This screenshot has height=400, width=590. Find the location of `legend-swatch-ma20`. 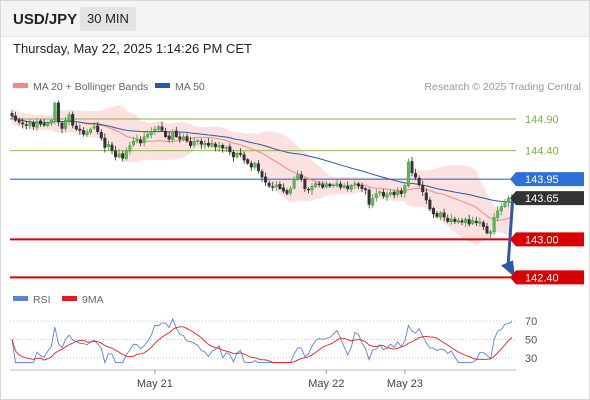

legend-swatch-ma20 is located at coordinates (20, 85).